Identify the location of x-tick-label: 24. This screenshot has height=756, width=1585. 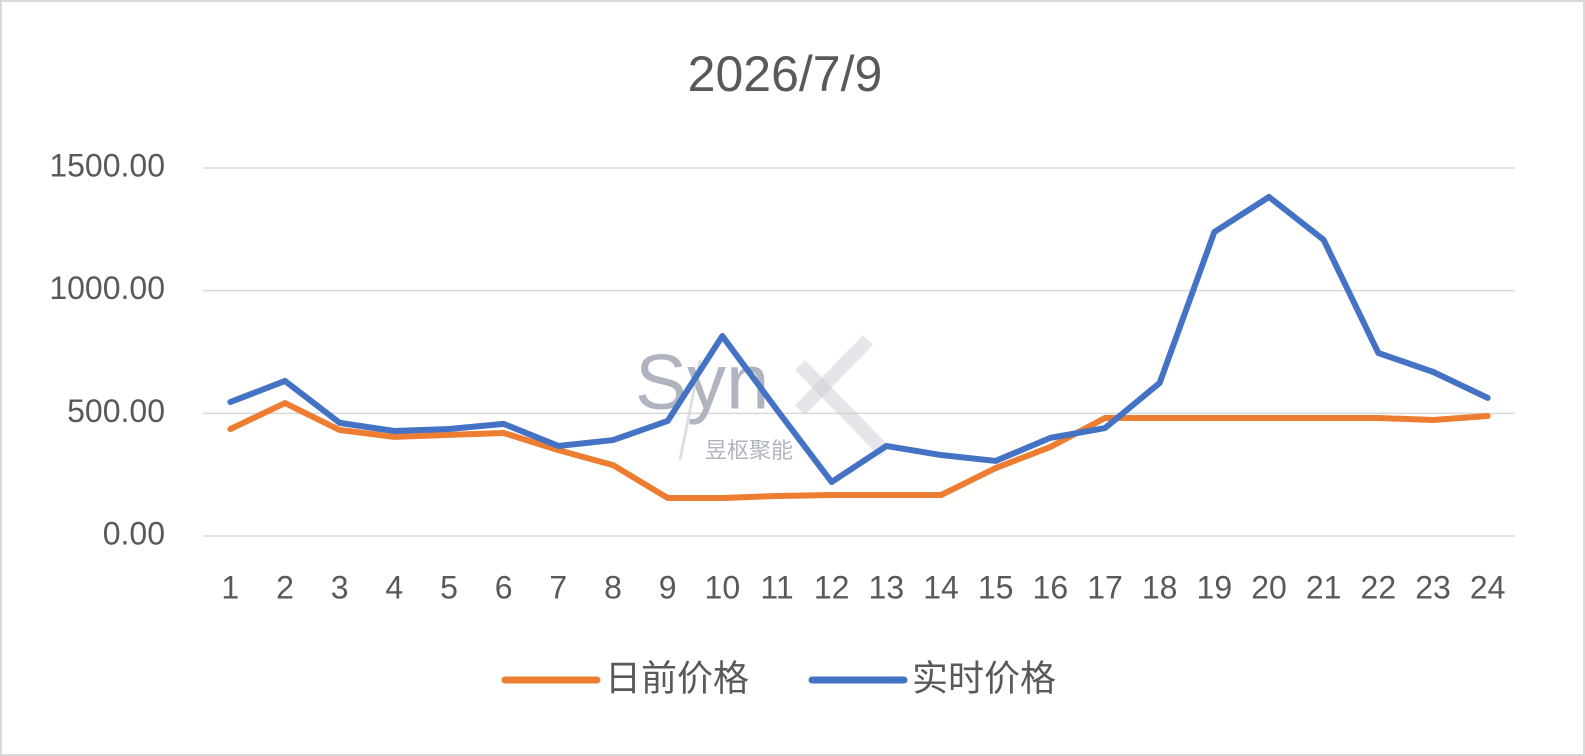
(1488, 587).